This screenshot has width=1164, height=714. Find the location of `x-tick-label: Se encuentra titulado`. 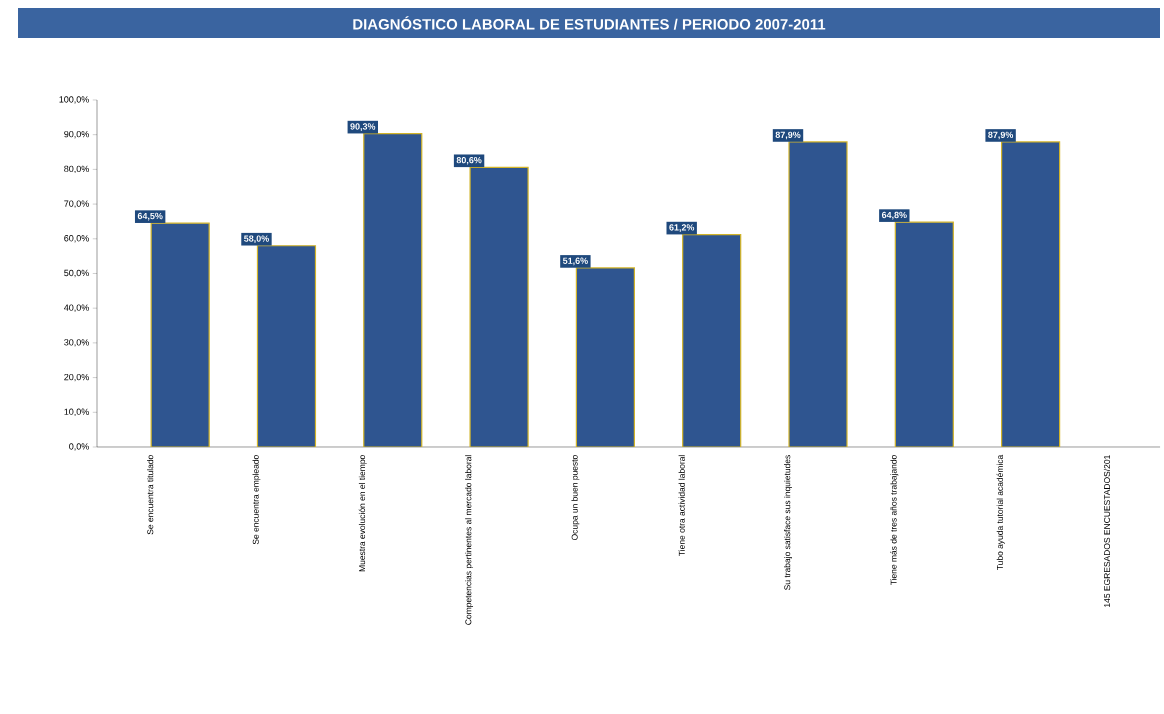

x-tick-label: Se encuentra titulado is located at coordinates (150, 495).